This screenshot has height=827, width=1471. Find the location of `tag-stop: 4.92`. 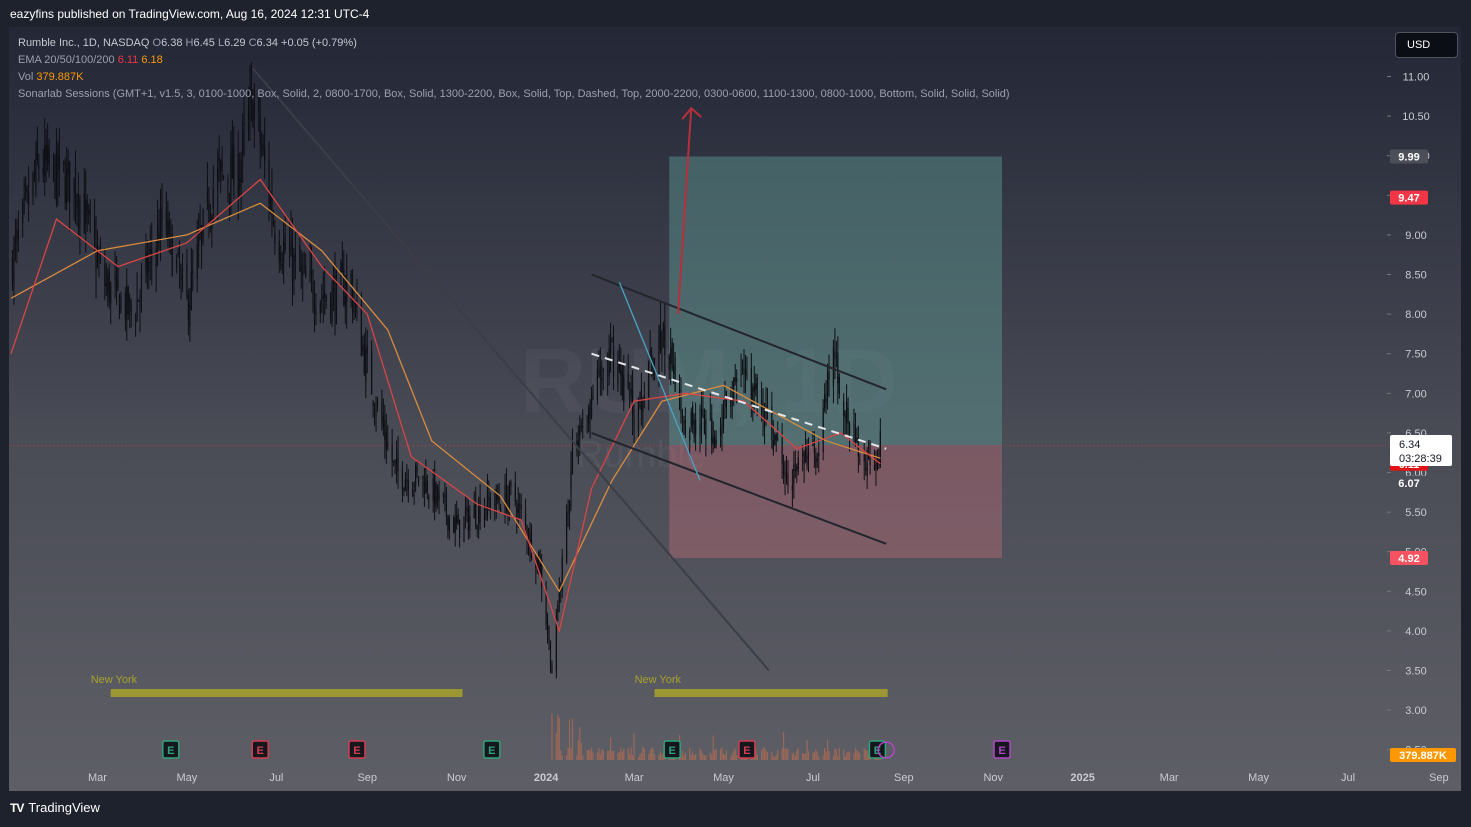

tag-stop: 4.92 is located at coordinates (1408, 559).